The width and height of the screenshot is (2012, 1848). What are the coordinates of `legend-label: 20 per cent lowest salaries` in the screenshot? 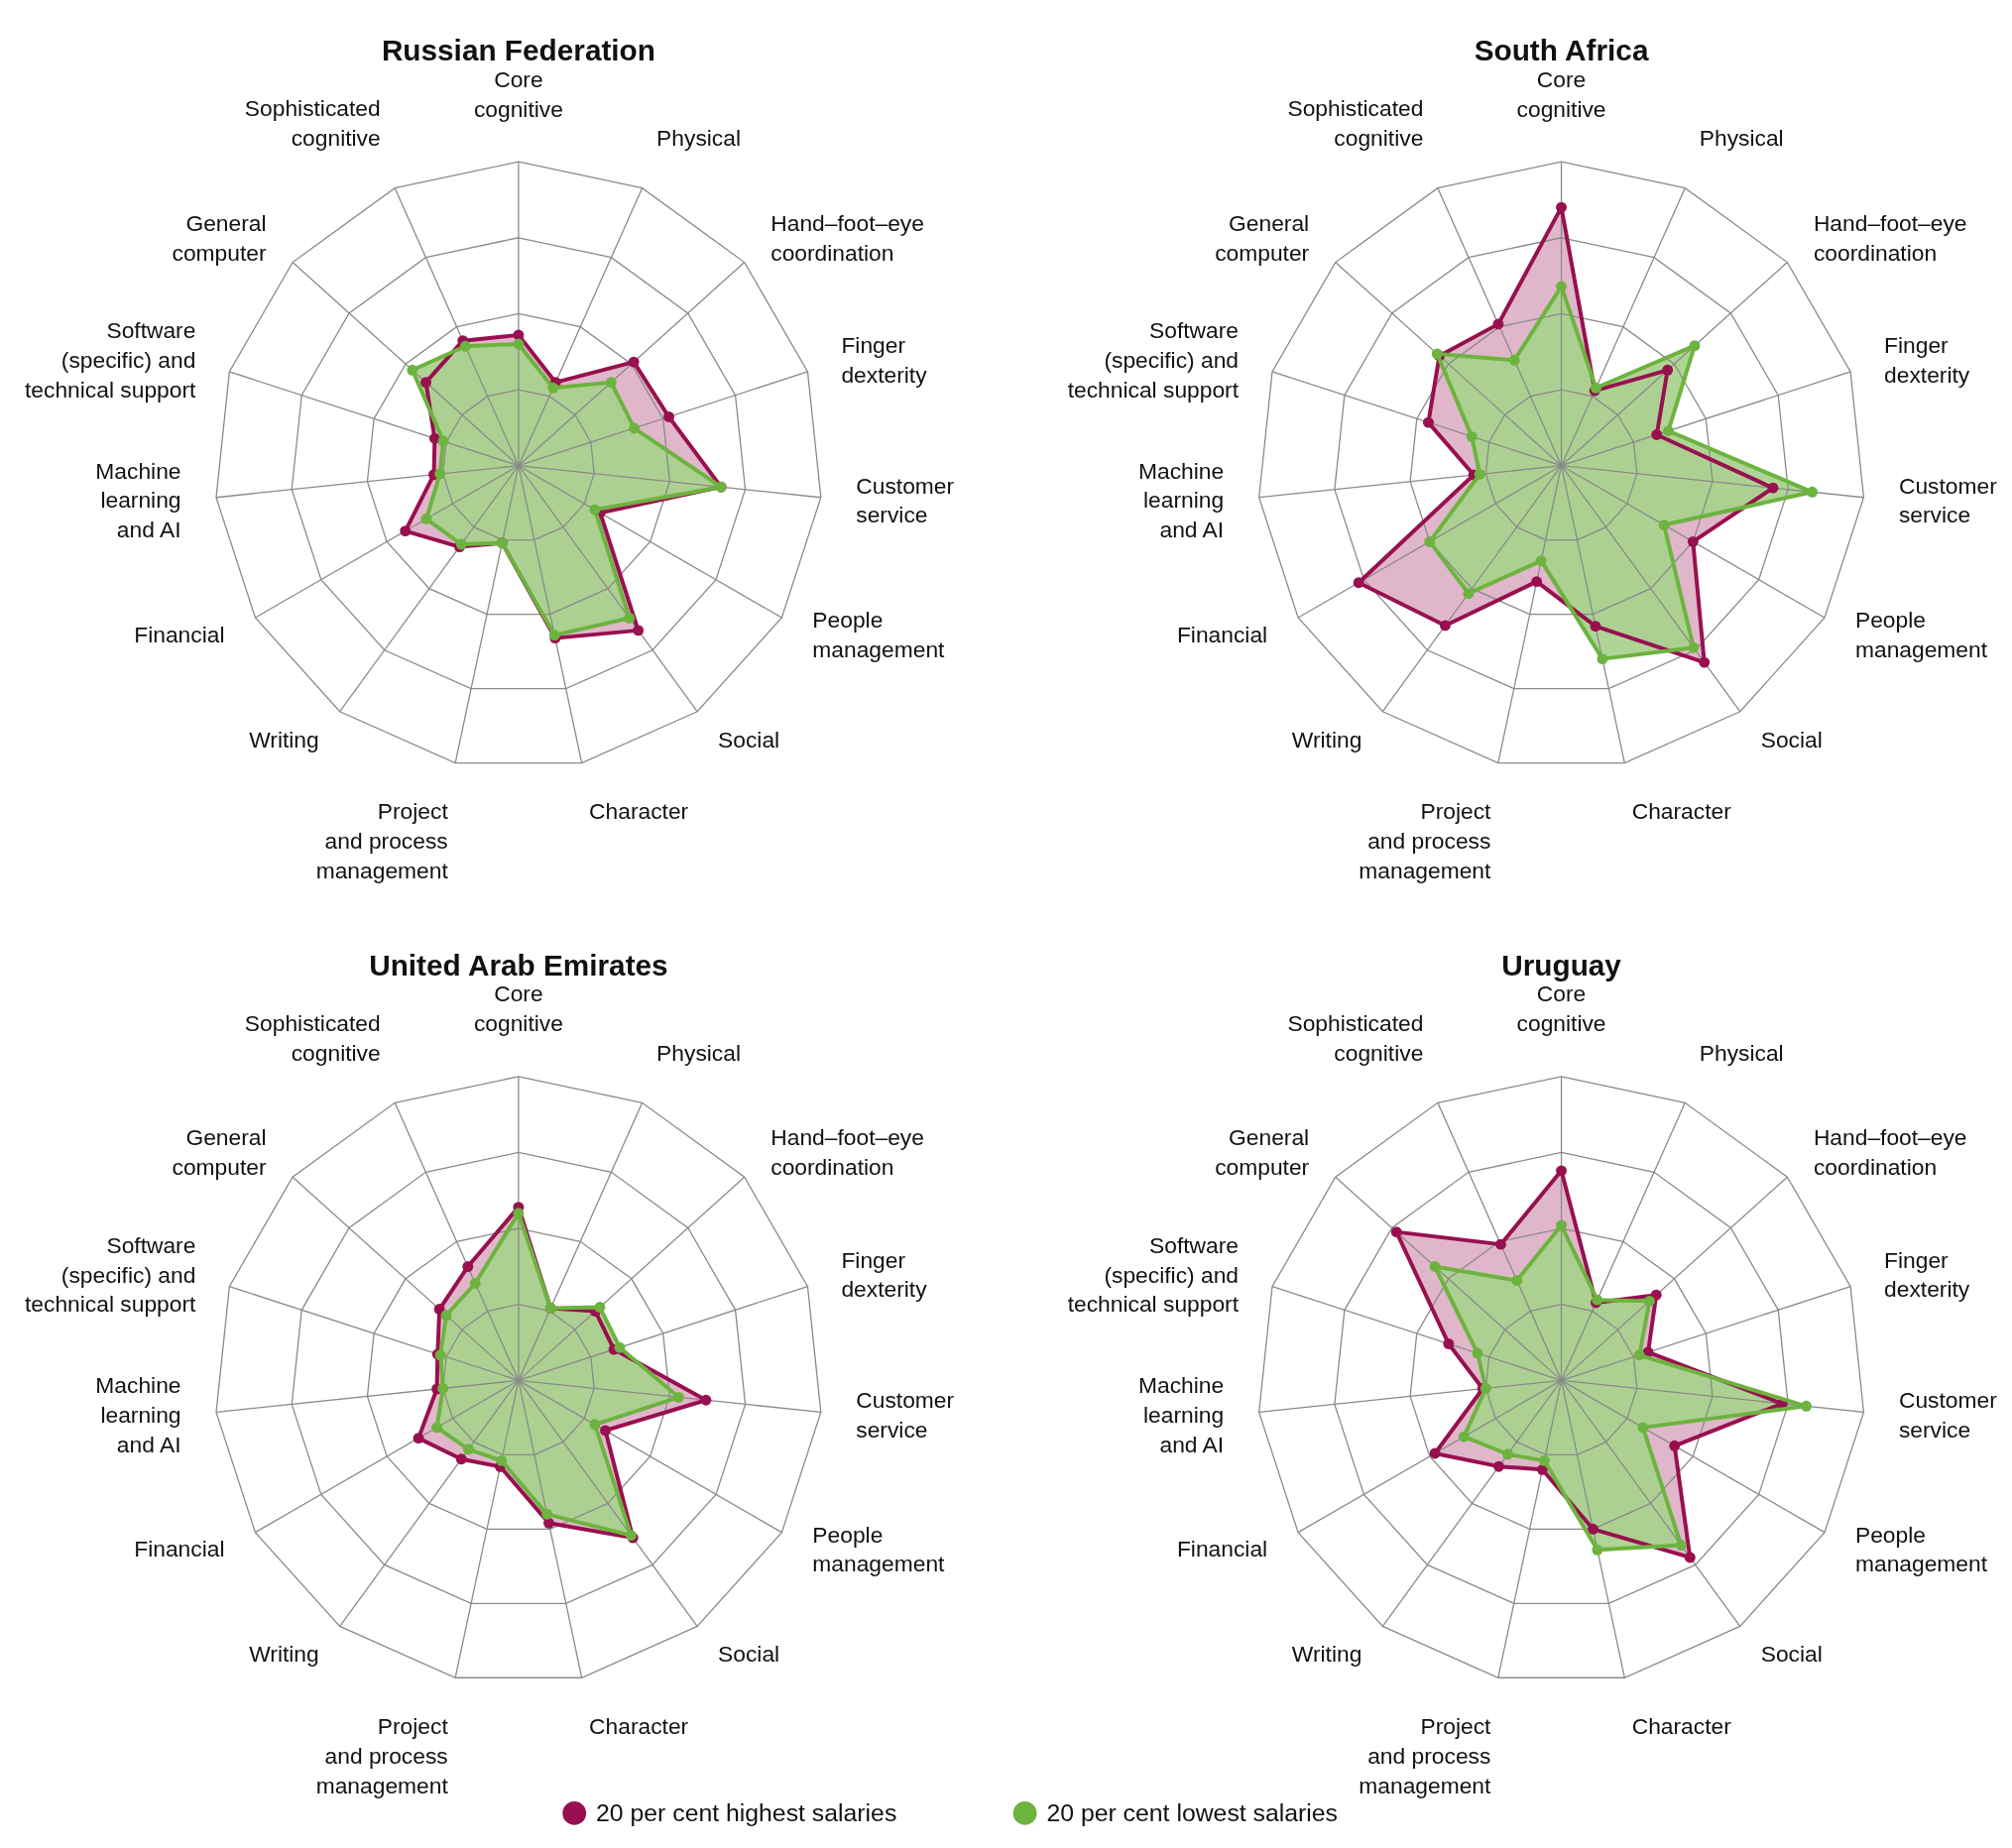 It's located at (1192, 1812).